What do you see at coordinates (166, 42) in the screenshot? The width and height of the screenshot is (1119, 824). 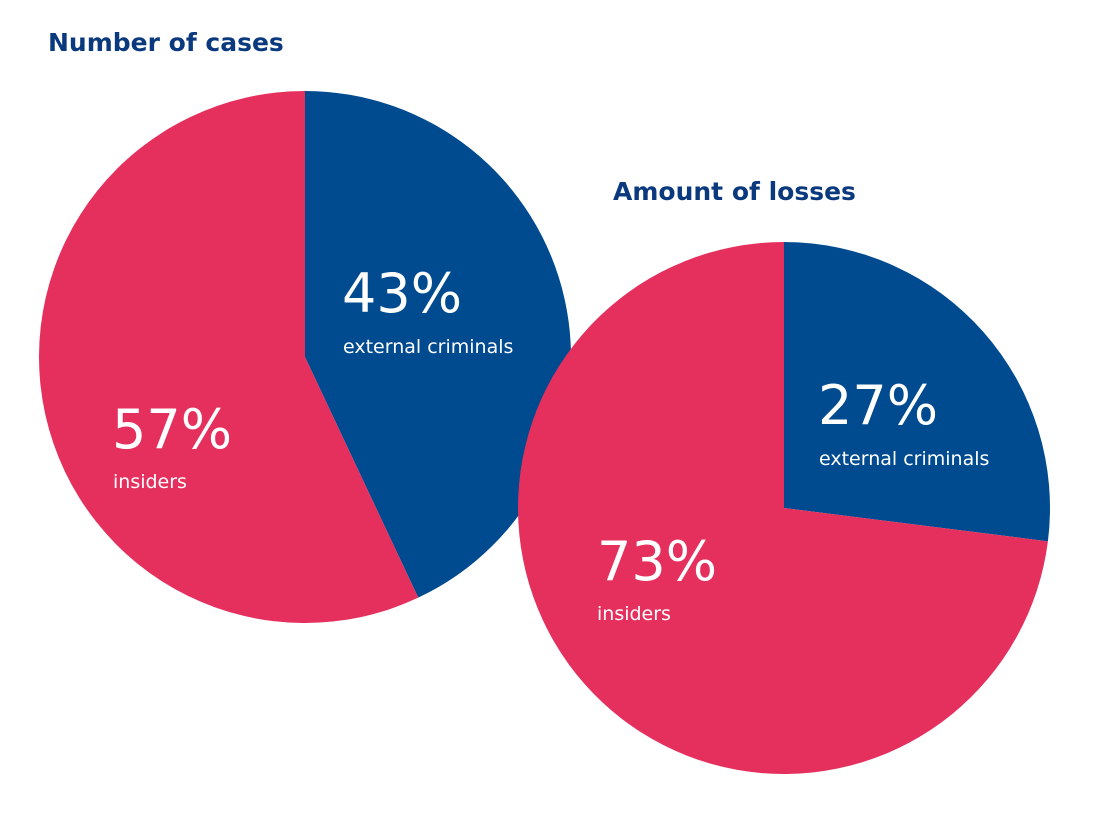 I see `chart-title: Number of cases` at bounding box center [166, 42].